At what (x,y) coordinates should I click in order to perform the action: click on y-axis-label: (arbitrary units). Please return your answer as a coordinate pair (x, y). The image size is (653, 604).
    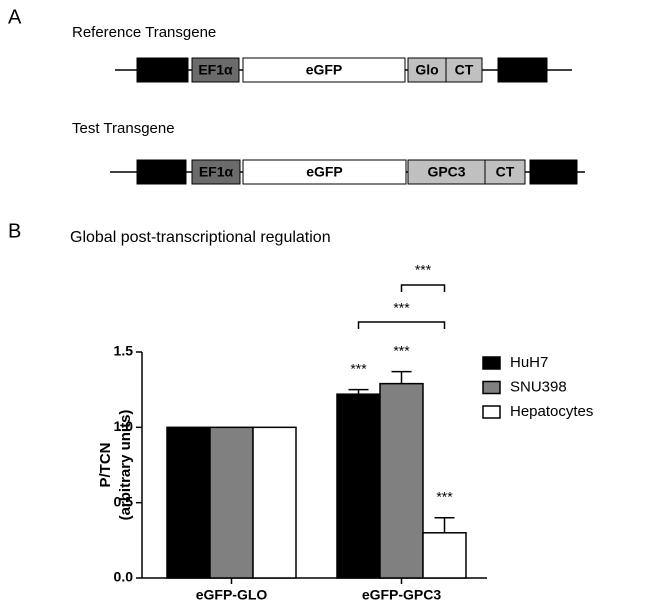
    Looking at the image, I should click on (125, 465).